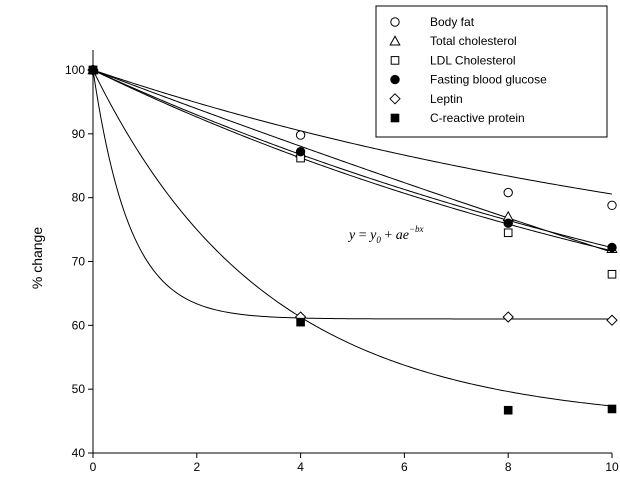  I want to click on x-tick-label: 0, so click(93, 467).